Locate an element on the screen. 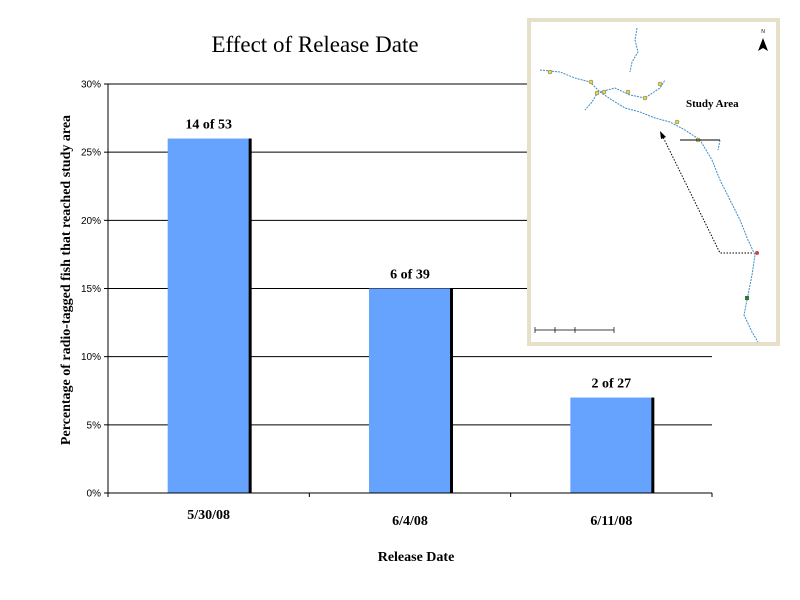 This screenshot has width=800, height=600. arrow-head-icon is located at coordinates (663, 135).